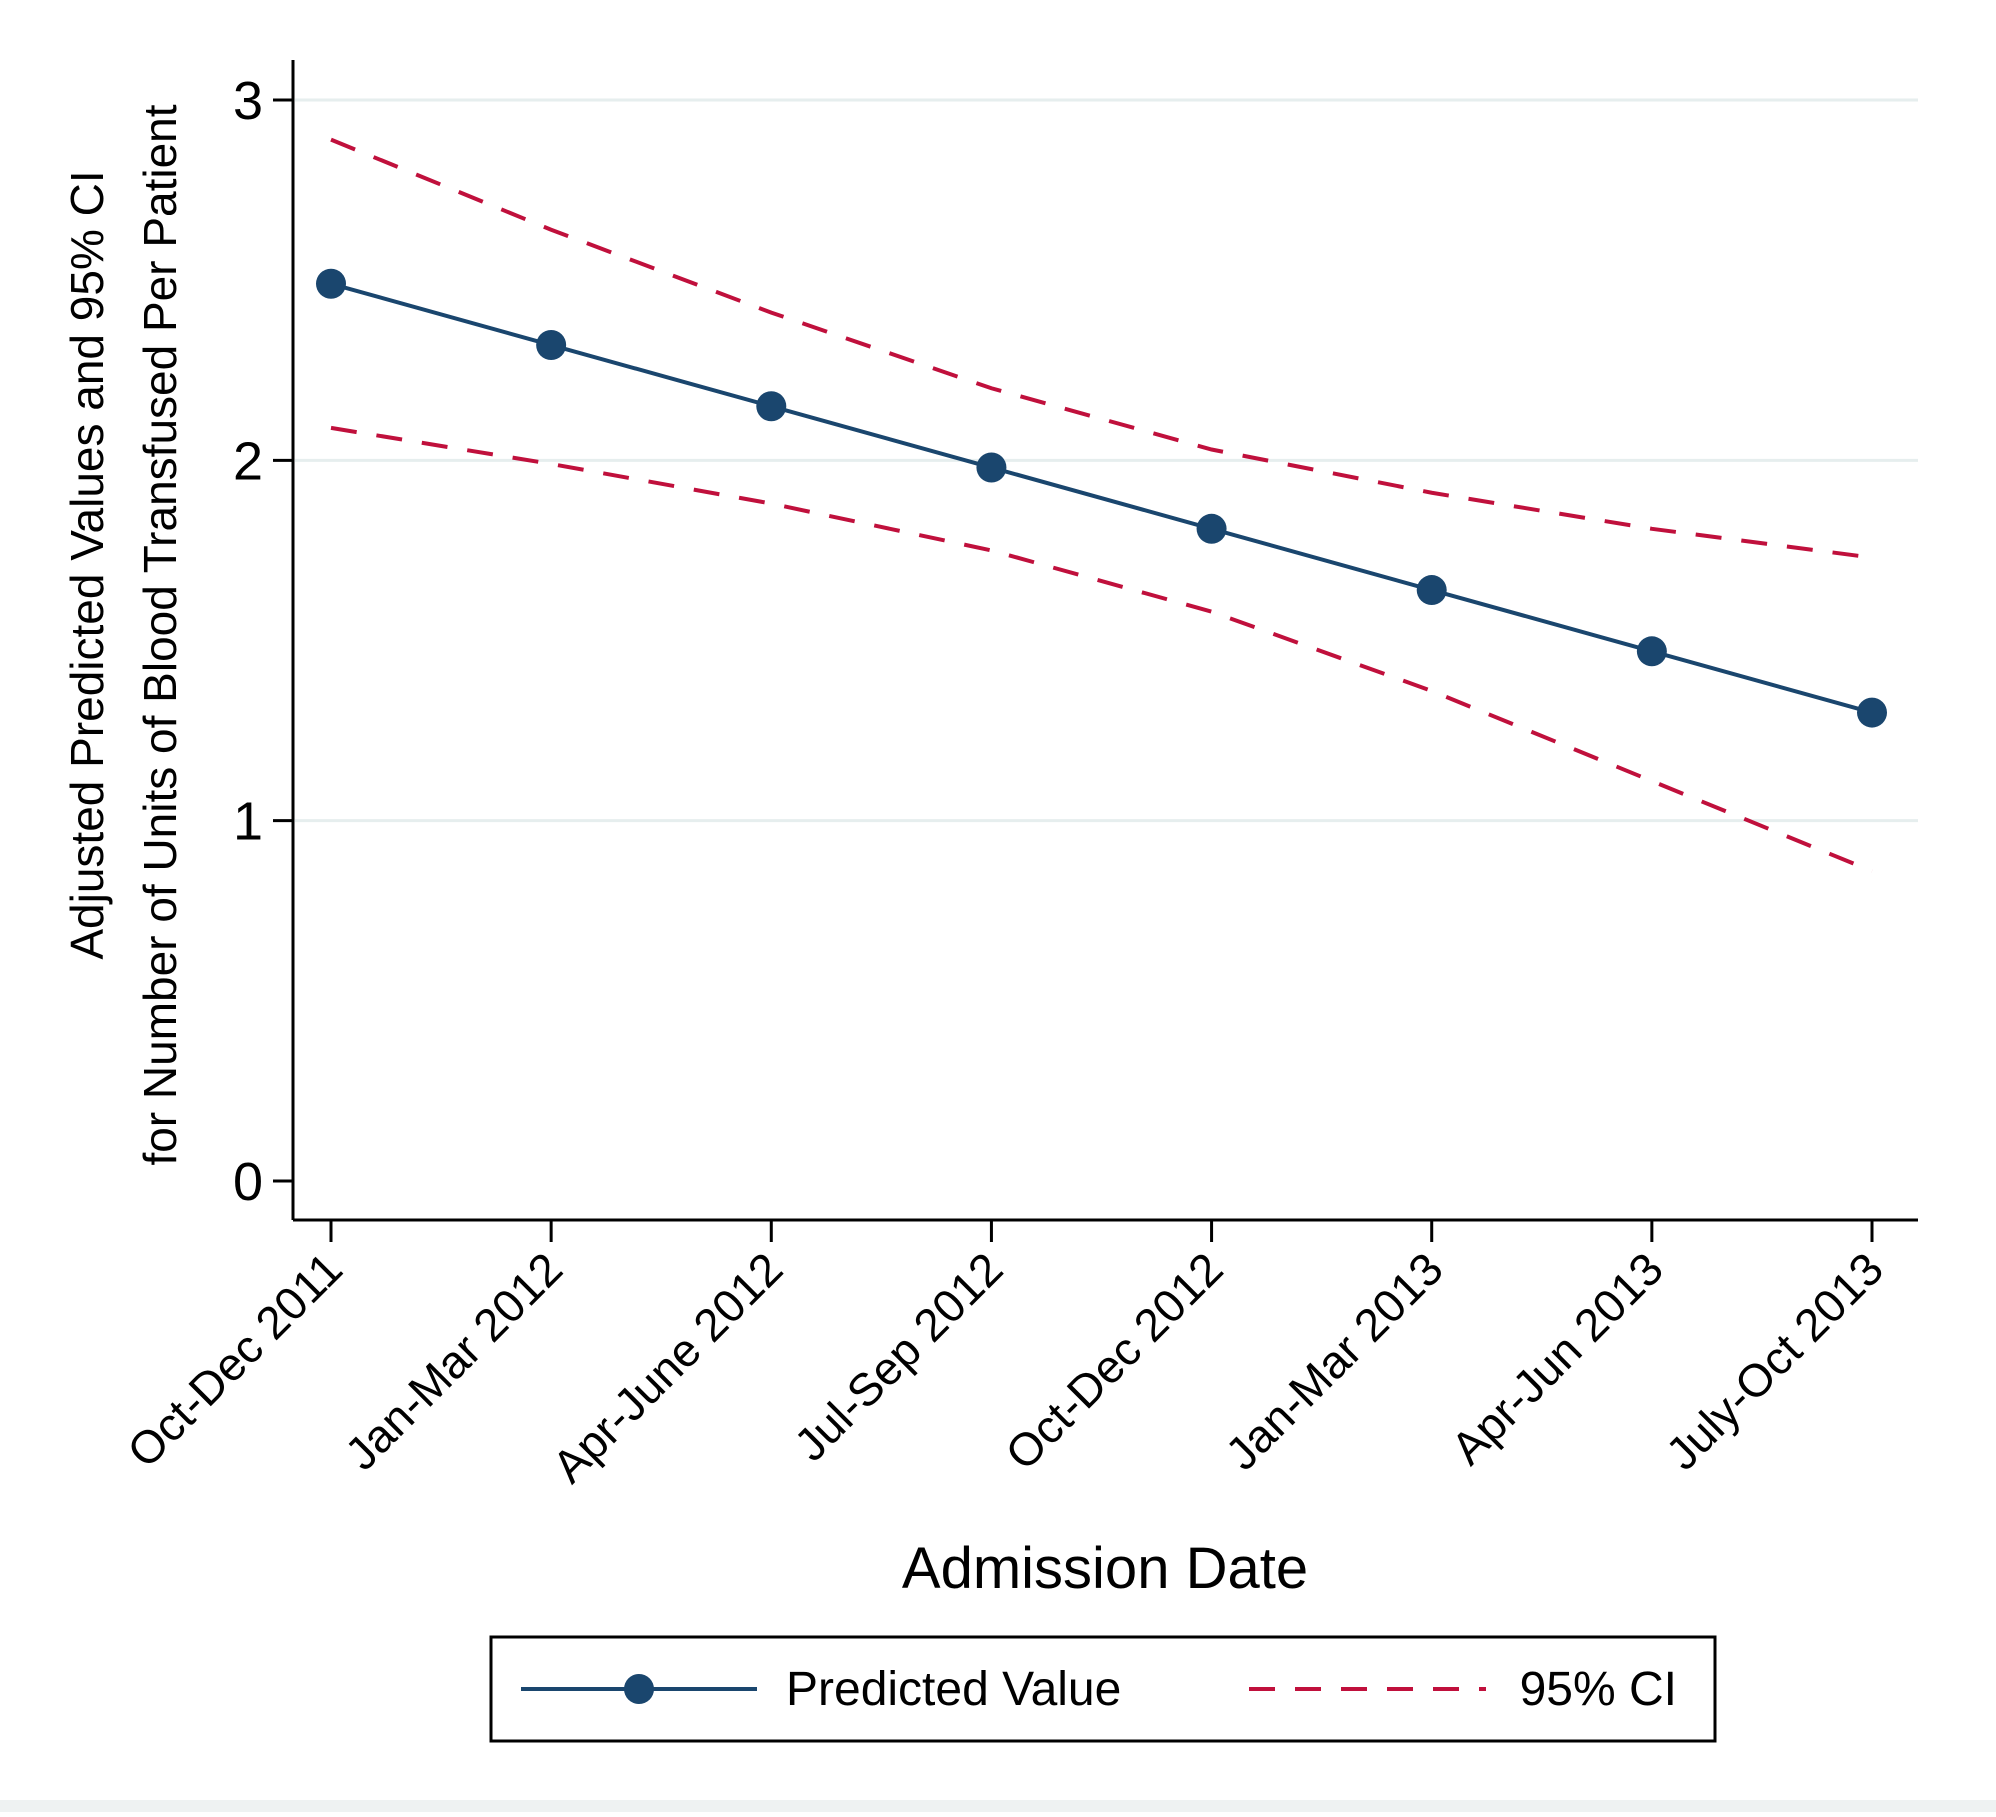  What do you see at coordinates (1113, 1360) in the screenshot?
I see `x-tick-label: Oct-Dec 2012` at bounding box center [1113, 1360].